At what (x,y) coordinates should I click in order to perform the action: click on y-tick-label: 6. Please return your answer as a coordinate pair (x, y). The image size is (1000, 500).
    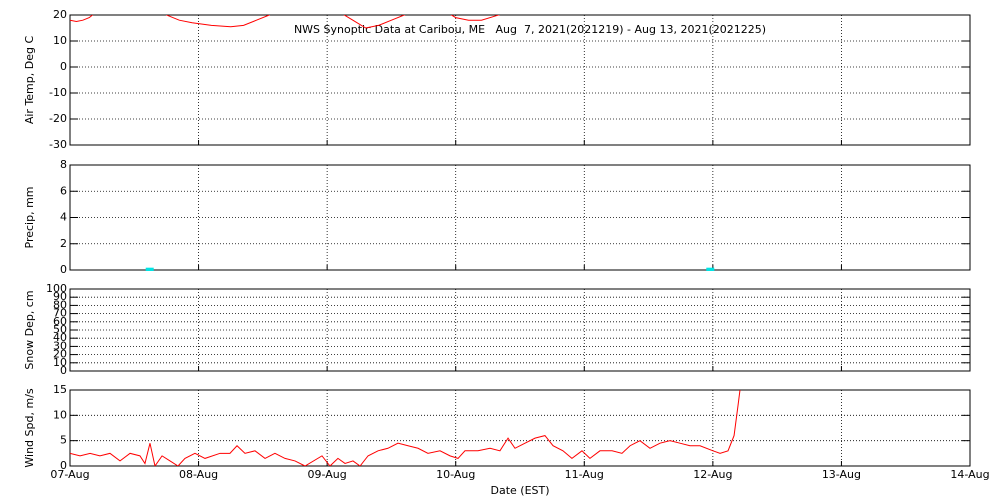
    Looking at the image, I should click on (63, 190).